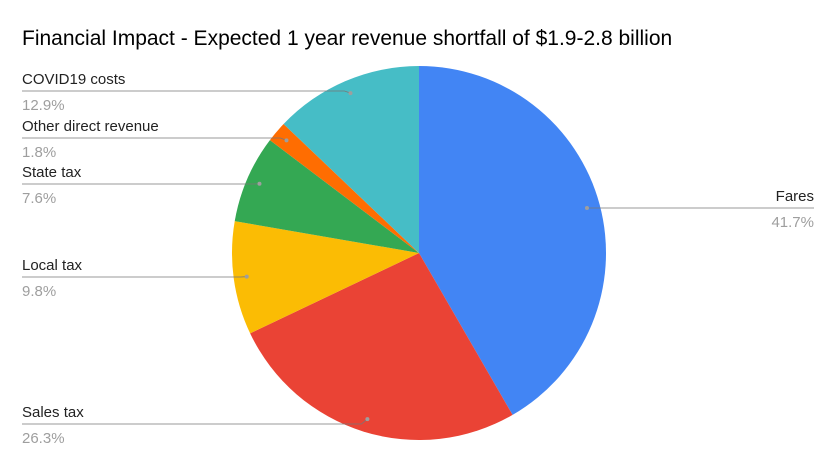 The image size is (837, 470). Describe the element at coordinates (186, 92) in the screenshot. I see `leader-line-covid19-costs` at that location.